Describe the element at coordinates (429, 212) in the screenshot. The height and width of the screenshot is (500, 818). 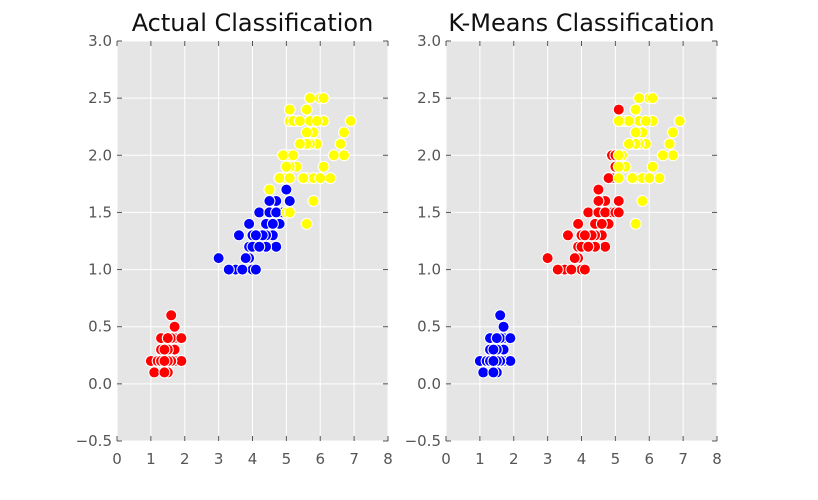
I see `y-tick-label: 1.5` at that location.